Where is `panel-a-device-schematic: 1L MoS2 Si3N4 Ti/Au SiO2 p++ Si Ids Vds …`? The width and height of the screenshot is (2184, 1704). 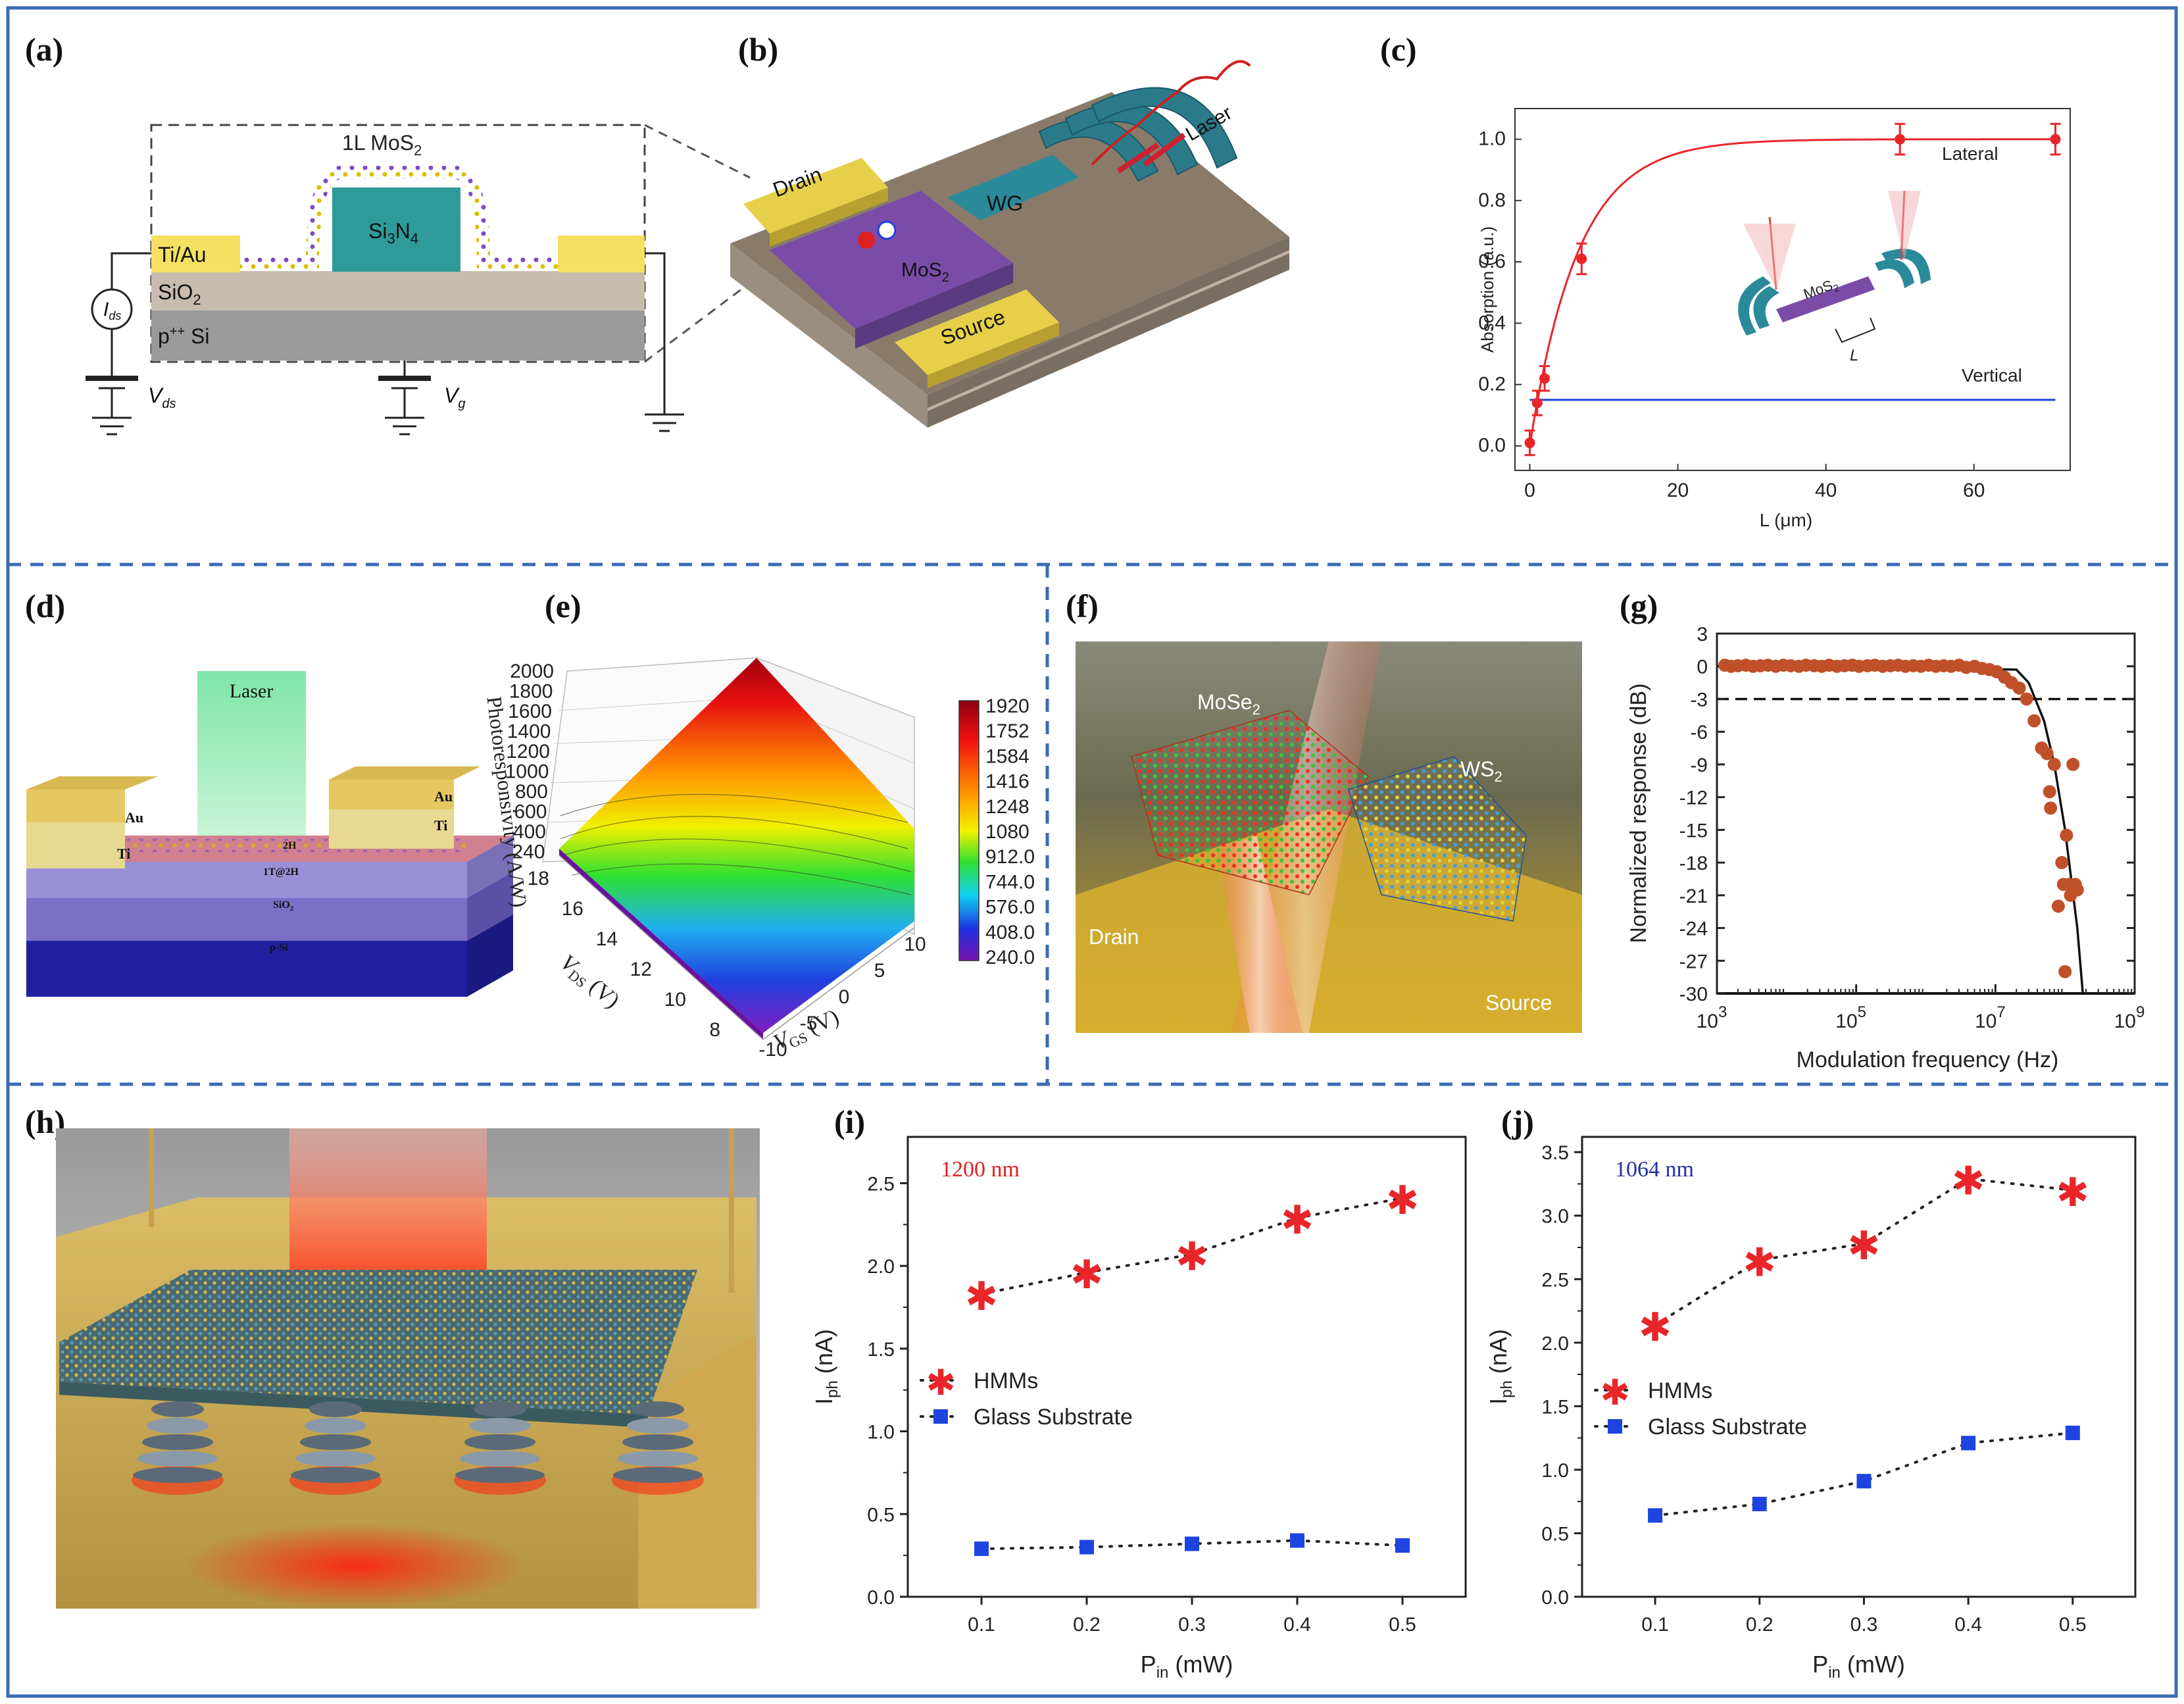 panel-a-device-schematic: 1L MoS2 Si3N4 Ti/Au SiO2 p++ Si Ids Vds … is located at coordinates (418, 280).